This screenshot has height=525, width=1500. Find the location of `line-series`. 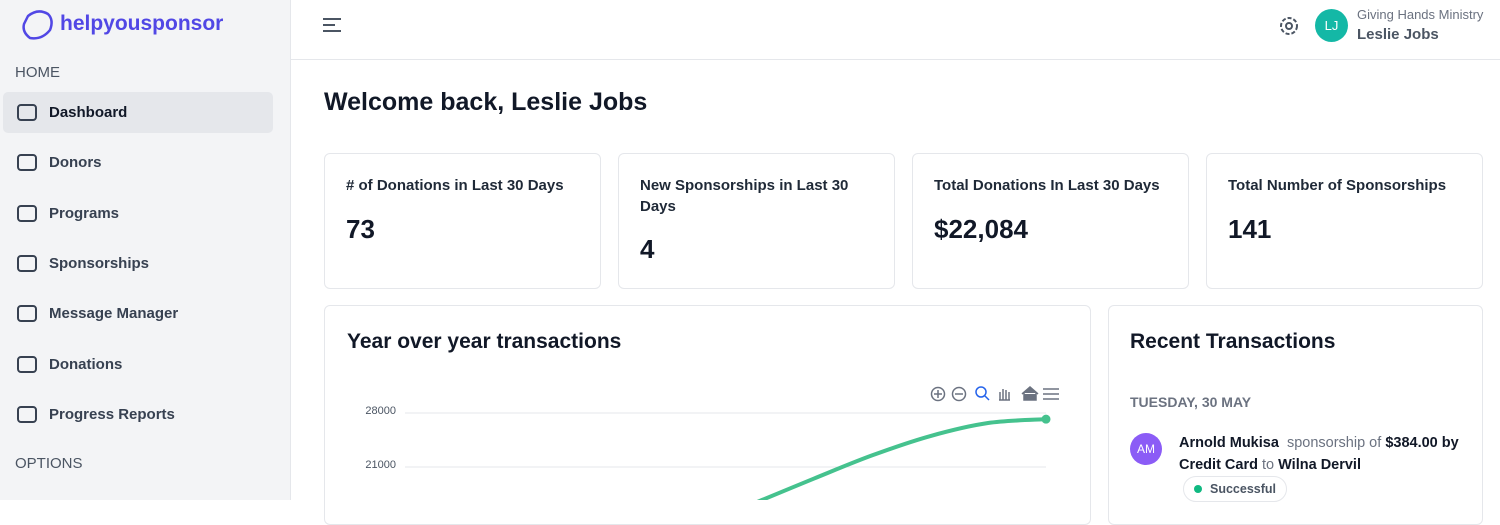

line-series is located at coordinates (901, 458).